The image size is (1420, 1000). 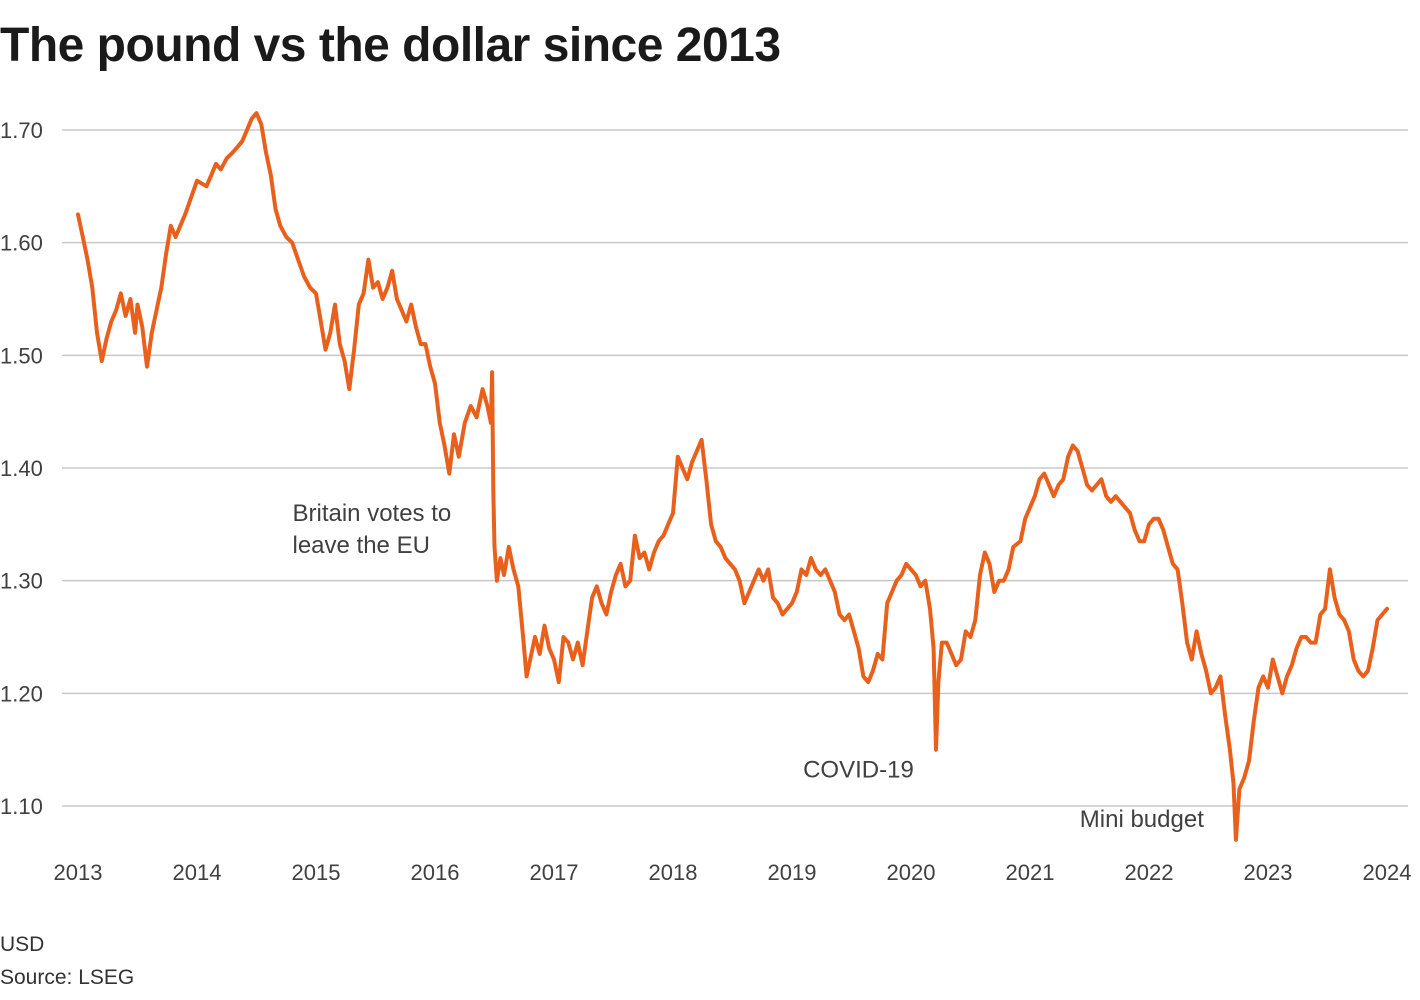 I want to click on annotation-text: leave the EU, so click(x=361, y=545).